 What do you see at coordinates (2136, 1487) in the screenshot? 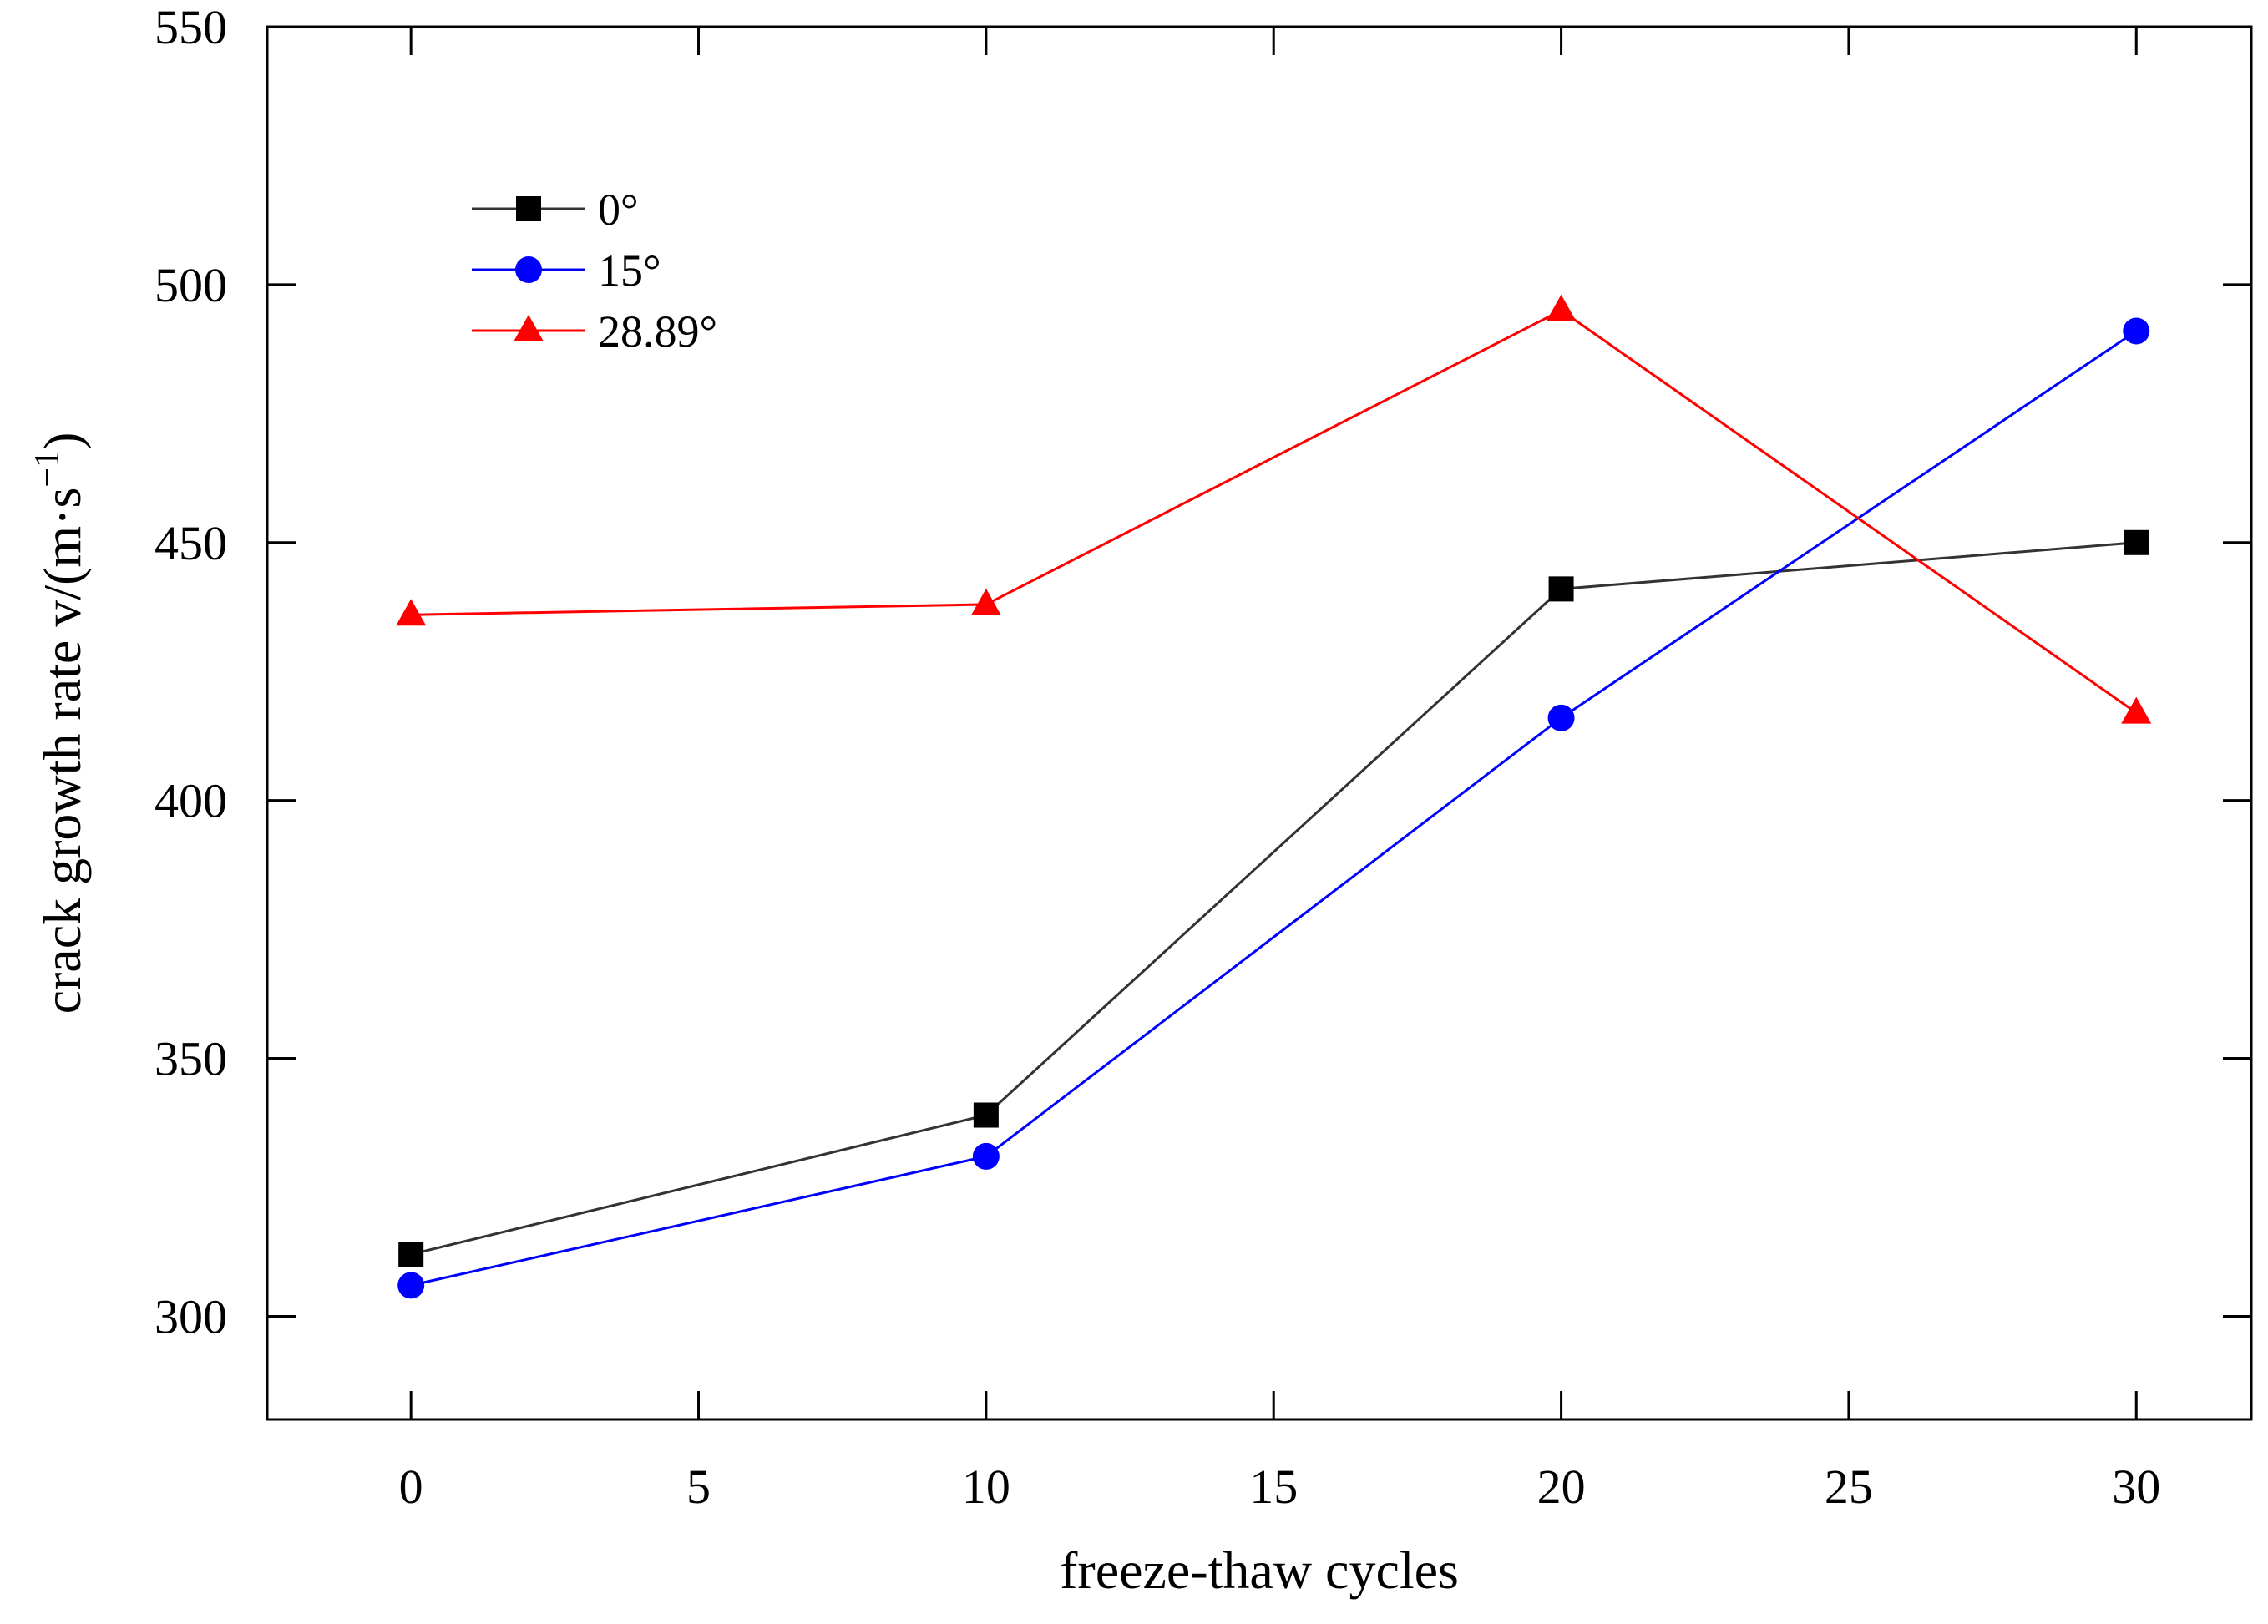
I see `x-tick-label: 30` at bounding box center [2136, 1487].